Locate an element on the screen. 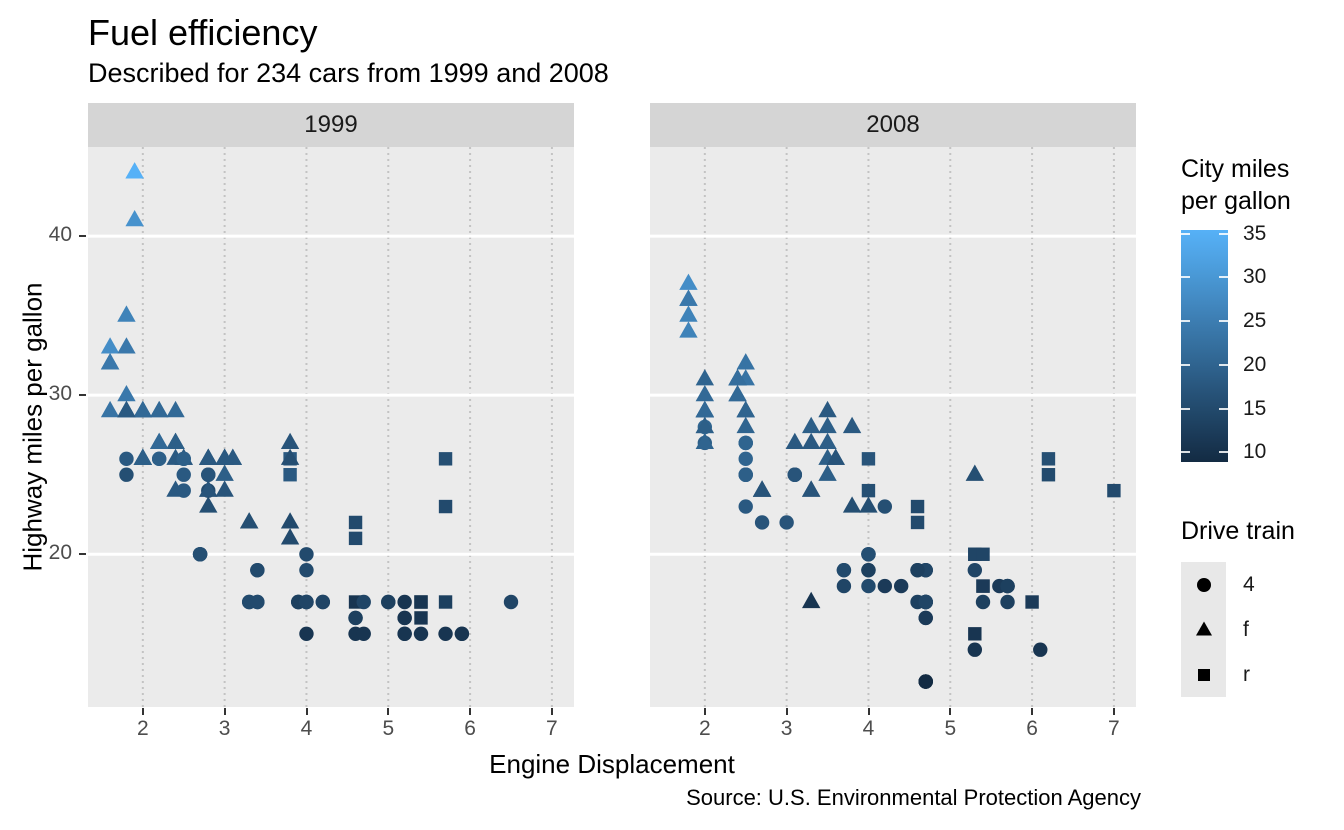 Image resolution: width=1344 pixels, height=830 pixels. circle-icon is located at coordinates (1203, 584).